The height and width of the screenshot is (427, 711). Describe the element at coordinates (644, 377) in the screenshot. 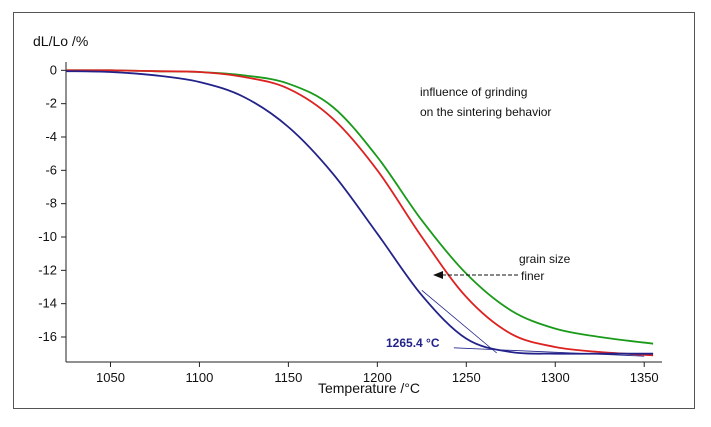

I see `x-tick-label: 1350` at that location.